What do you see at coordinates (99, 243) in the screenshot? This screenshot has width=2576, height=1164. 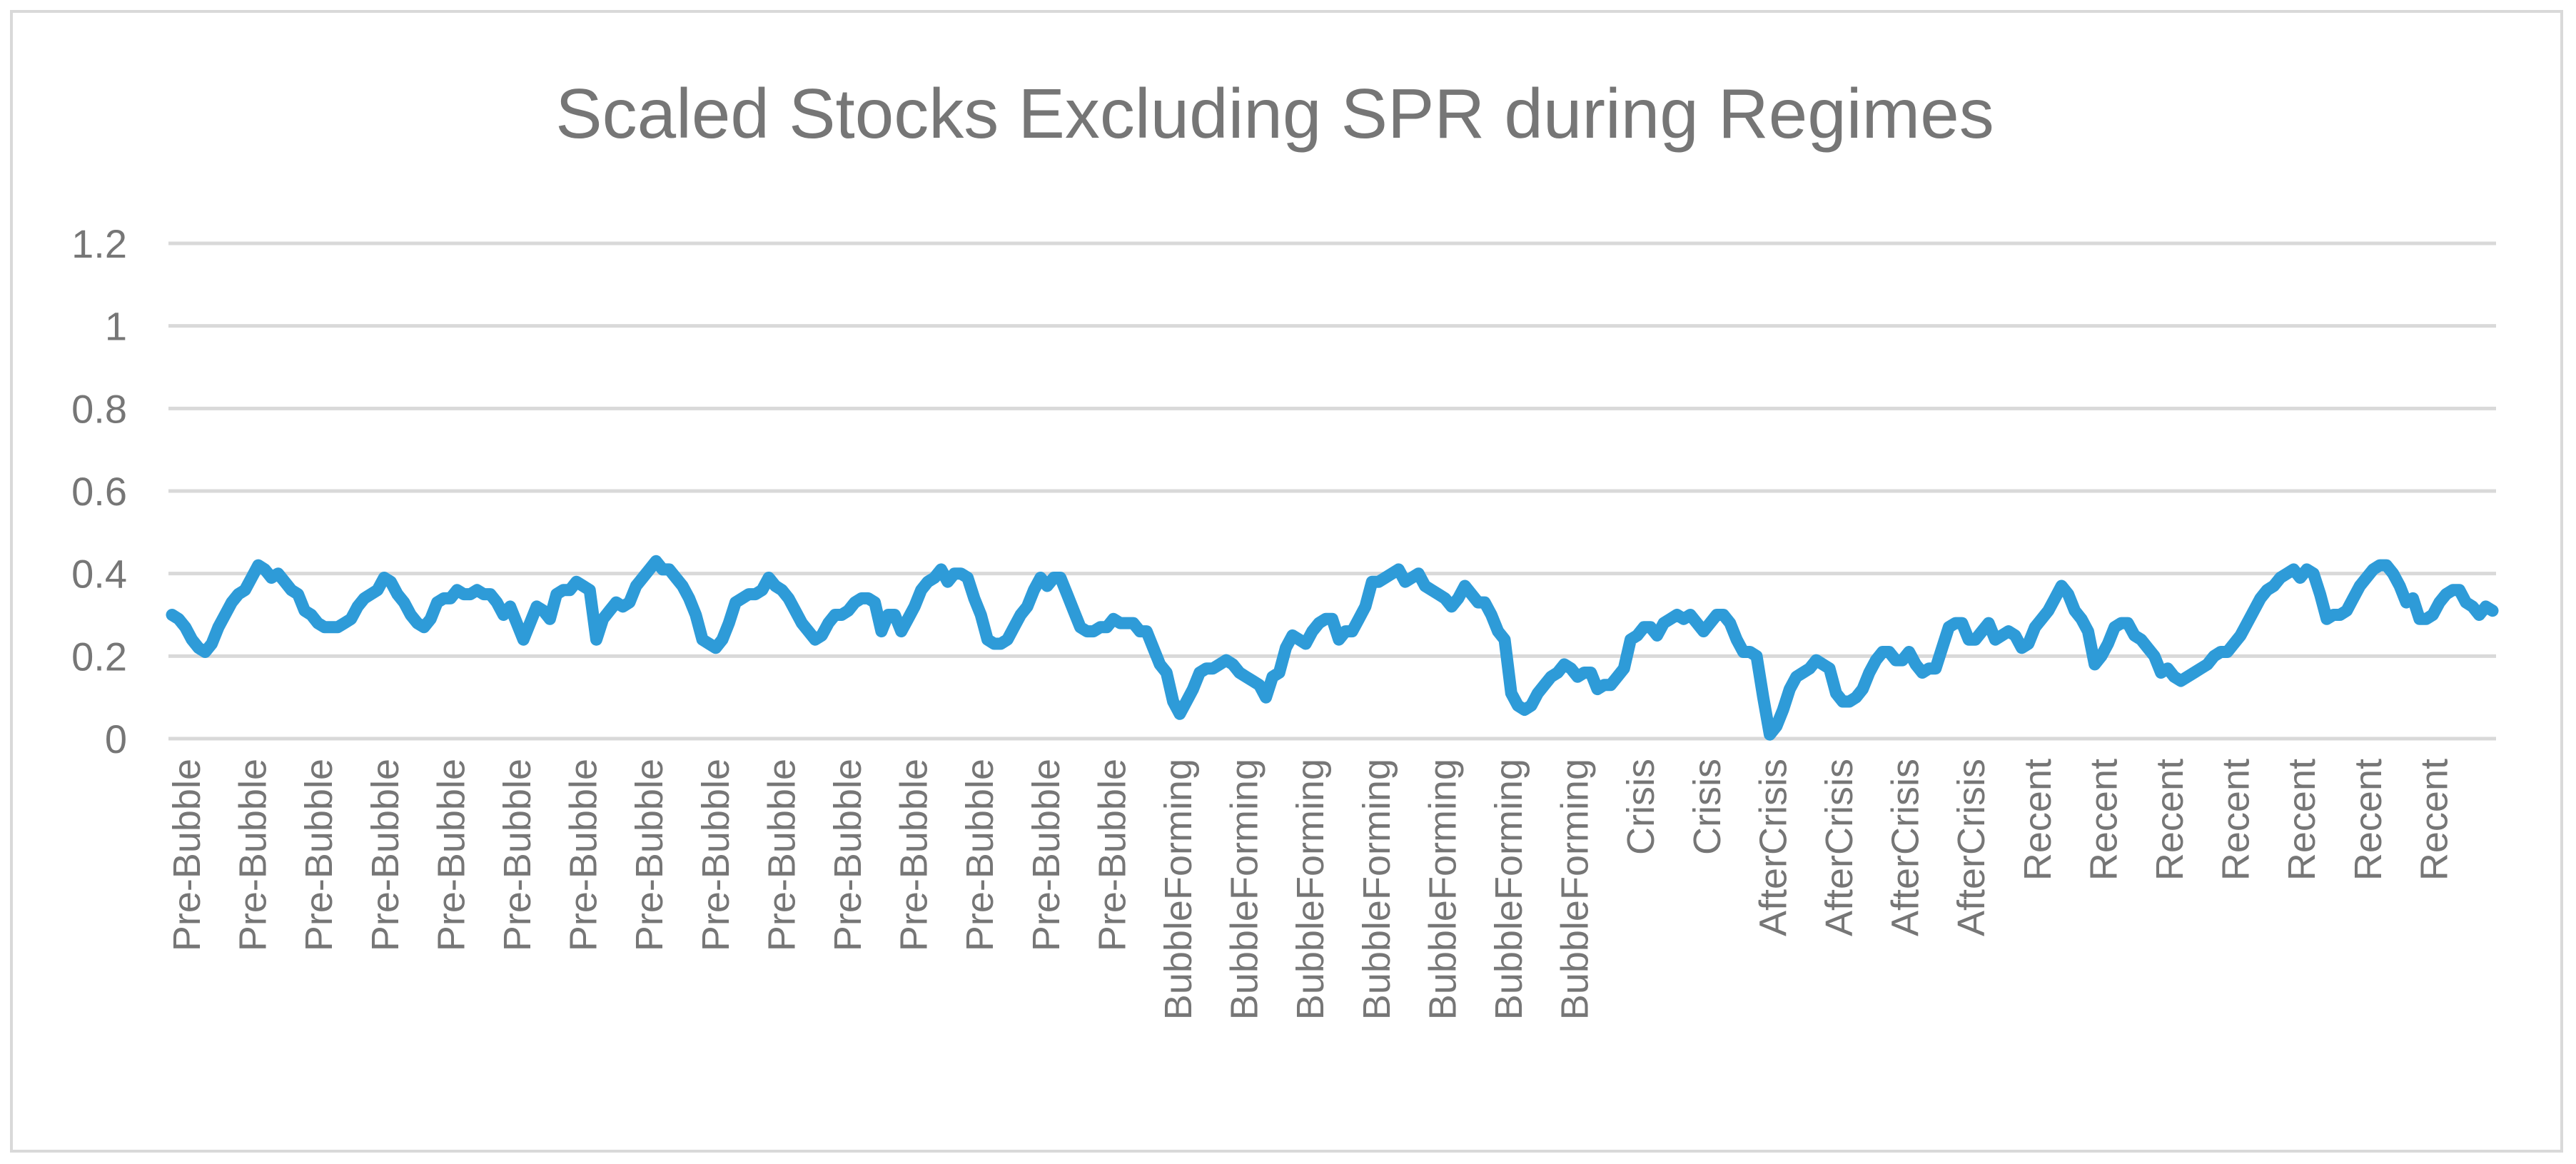 I see `y-tick-label: 1.2` at bounding box center [99, 243].